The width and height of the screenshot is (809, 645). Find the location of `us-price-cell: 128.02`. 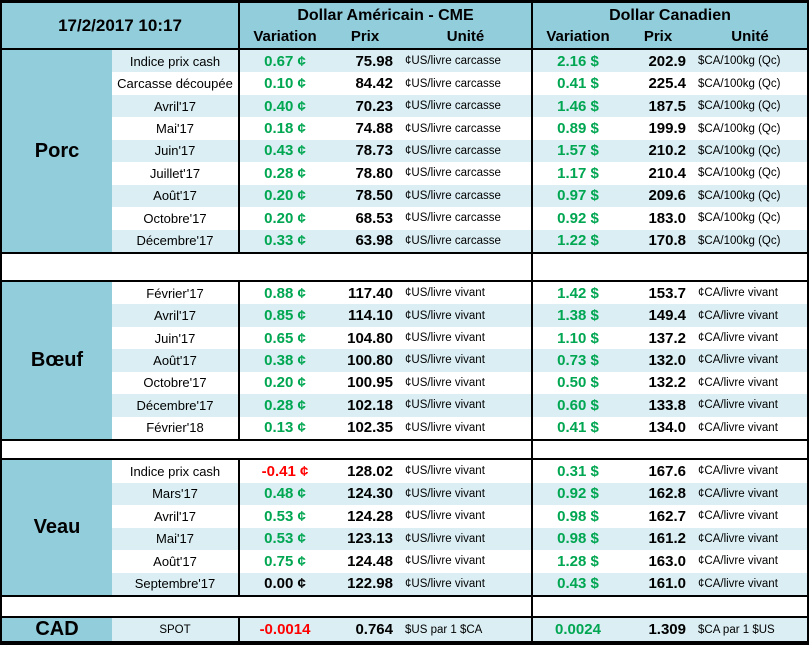

us-price-cell: 128.02 is located at coordinates (370, 471).